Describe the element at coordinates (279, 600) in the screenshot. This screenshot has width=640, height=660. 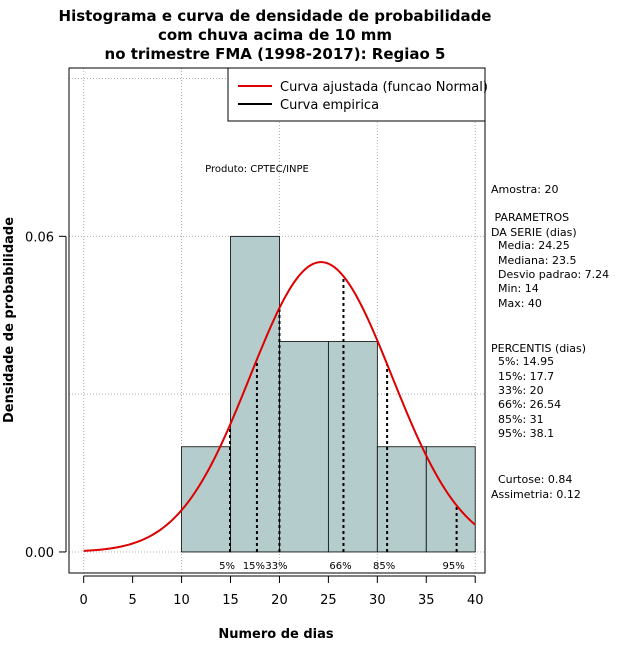
I see `x-tick-label-20: 20` at that location.